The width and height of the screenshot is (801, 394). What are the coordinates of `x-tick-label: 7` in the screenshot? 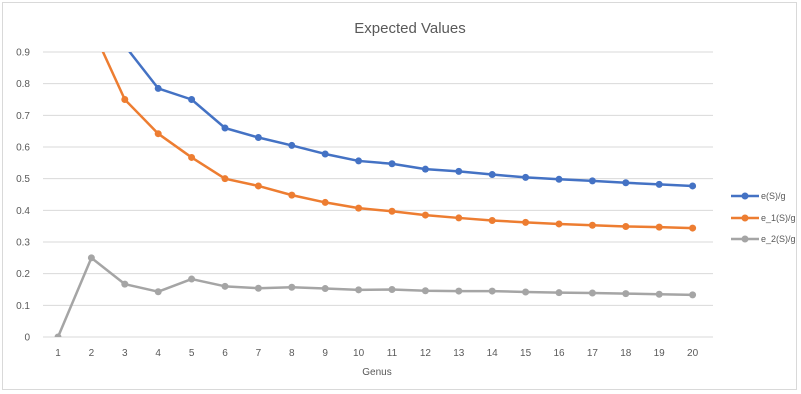 It's located at (259, 353).